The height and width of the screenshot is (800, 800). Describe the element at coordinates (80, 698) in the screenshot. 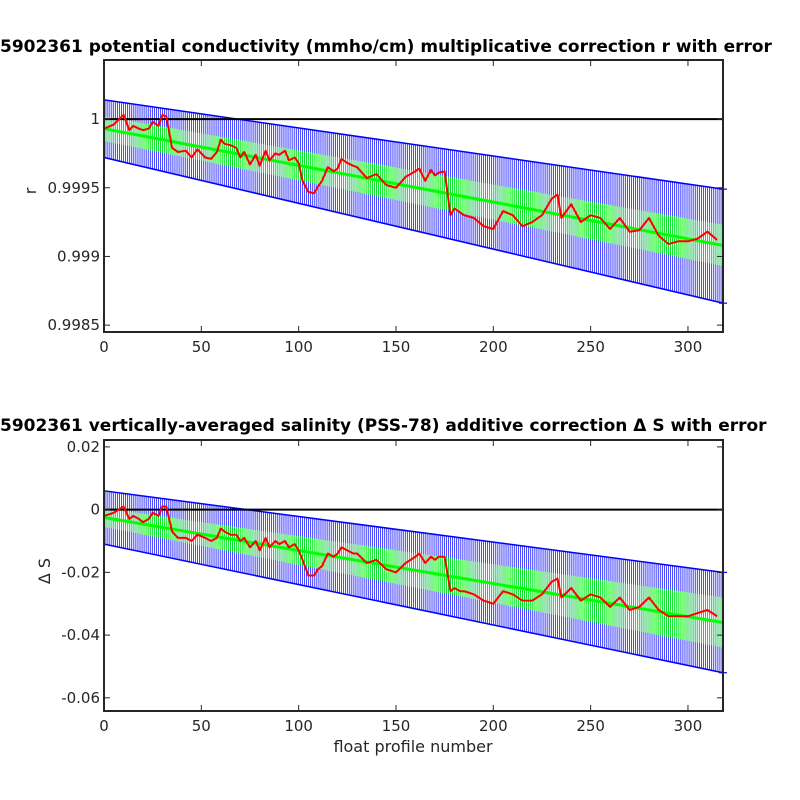

I see `y-tick-label: -0.06` at that location.